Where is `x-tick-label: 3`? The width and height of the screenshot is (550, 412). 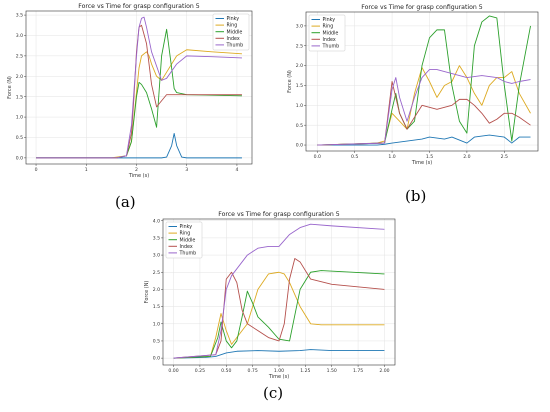
x-tick-label: 3 is located at coordinates (186, 170).